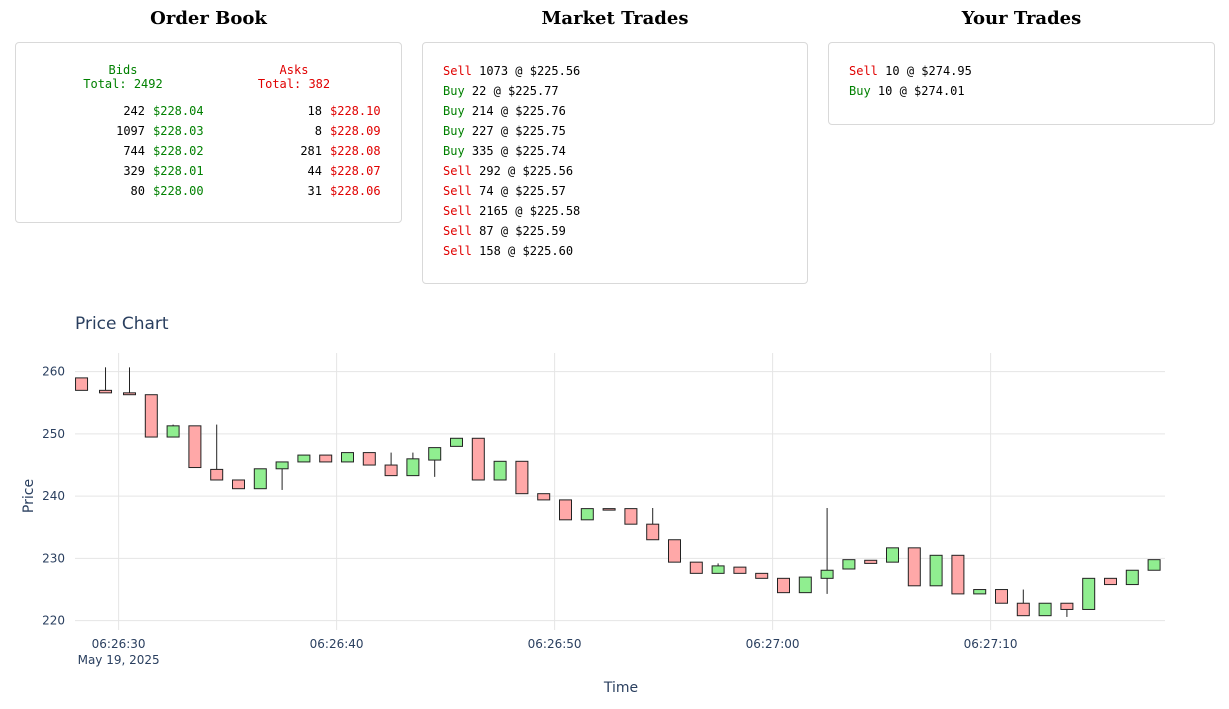 This screenshot has width=1229, height=709. I want to click on y-axis-ticks: 220 230 240 250 260, so click(53, 496).